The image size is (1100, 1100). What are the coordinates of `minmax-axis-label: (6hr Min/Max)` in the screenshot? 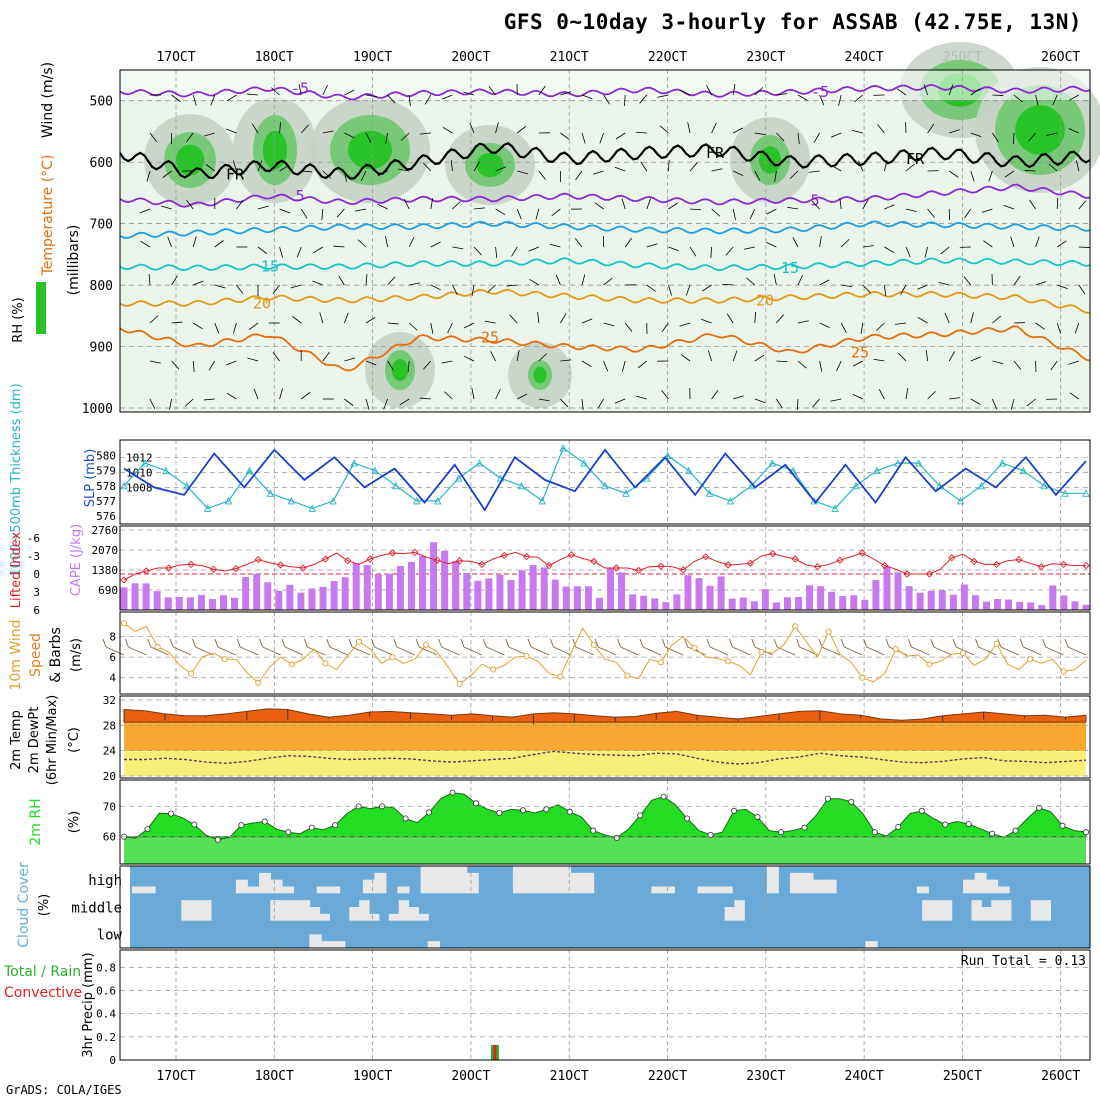 It's located at (52, 740).